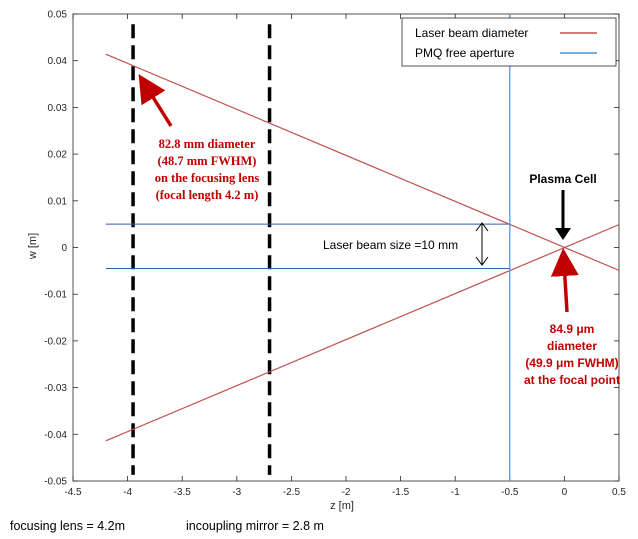  Describe the element at coordinates (55, 435) in the screenshot. I see `y-tick-label: -0.04` at that location.